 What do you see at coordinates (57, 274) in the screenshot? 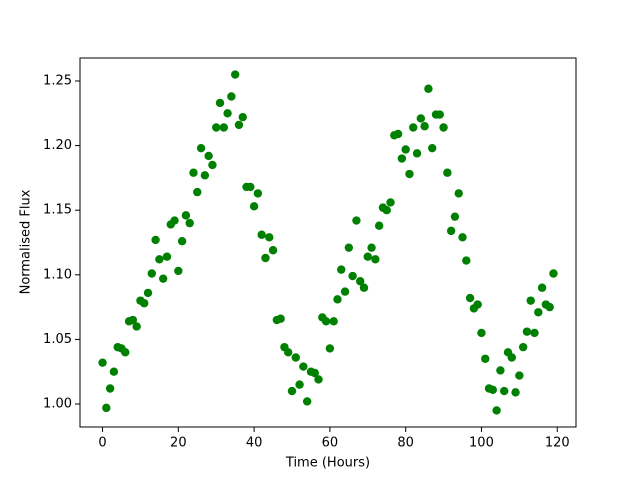
I see `y-tick-label: 1.10` at bounding box center [57, 274].